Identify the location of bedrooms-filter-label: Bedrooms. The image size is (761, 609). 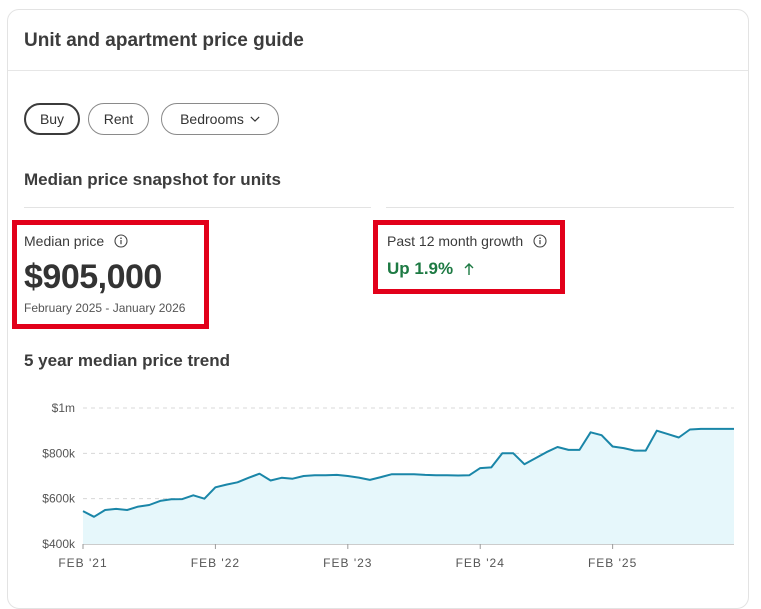
(212, 119).